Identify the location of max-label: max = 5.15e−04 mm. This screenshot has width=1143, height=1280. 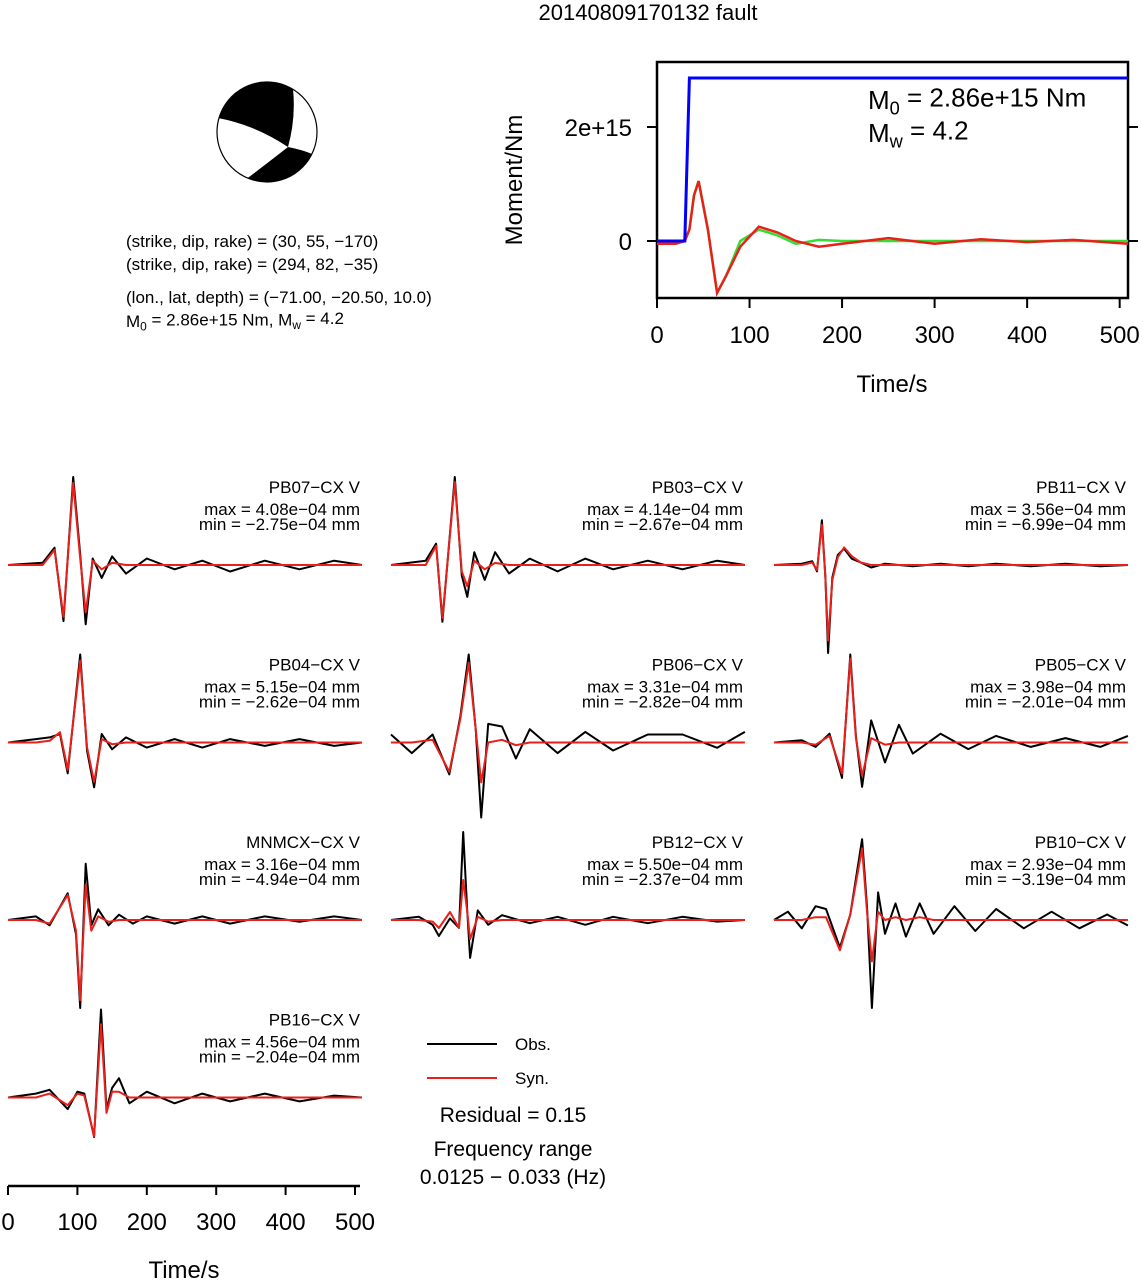
(282, 687).